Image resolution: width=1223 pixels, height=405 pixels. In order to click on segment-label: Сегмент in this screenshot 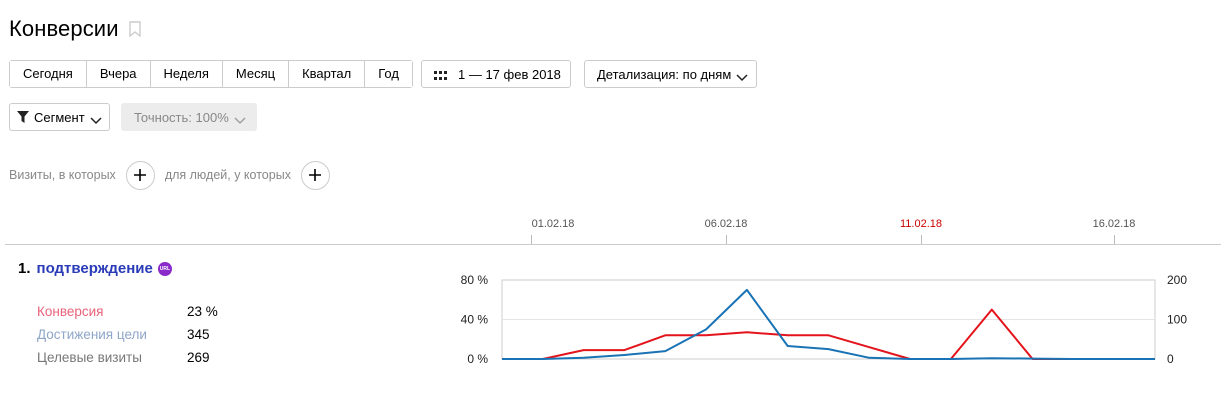, I will do `click(59, 117)`.